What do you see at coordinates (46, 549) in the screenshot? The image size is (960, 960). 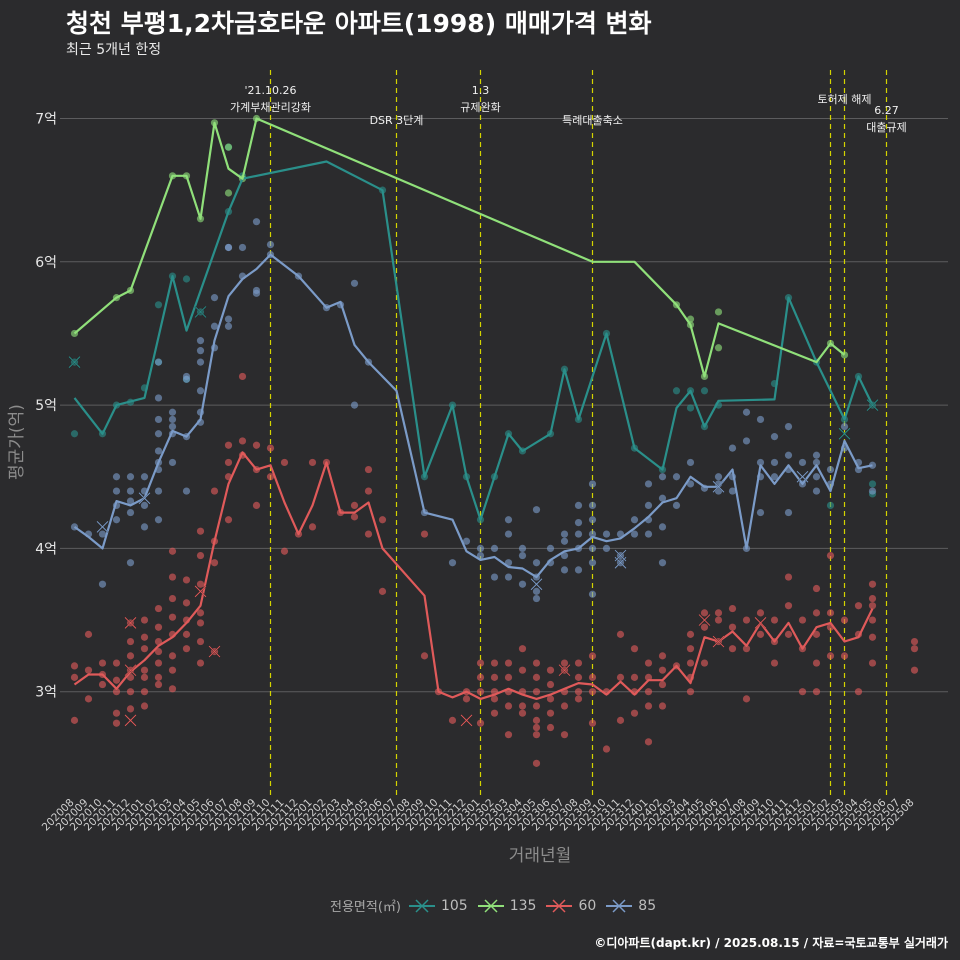 I see `y-tick-label: 4억` at bounding box center [46, 549].